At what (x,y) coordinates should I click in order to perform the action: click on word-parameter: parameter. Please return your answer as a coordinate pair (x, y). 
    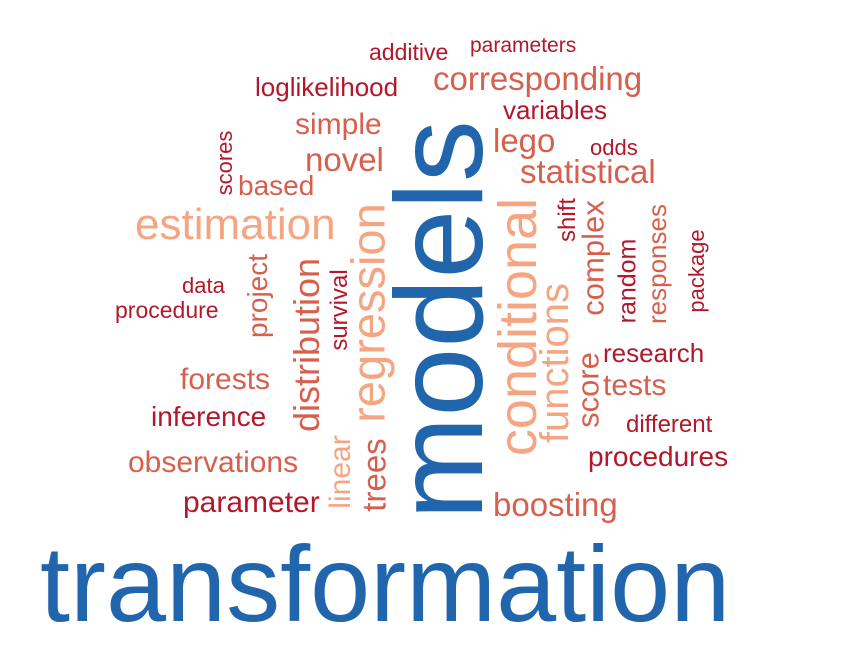
    Looking at the image, I should click on (251, 502).